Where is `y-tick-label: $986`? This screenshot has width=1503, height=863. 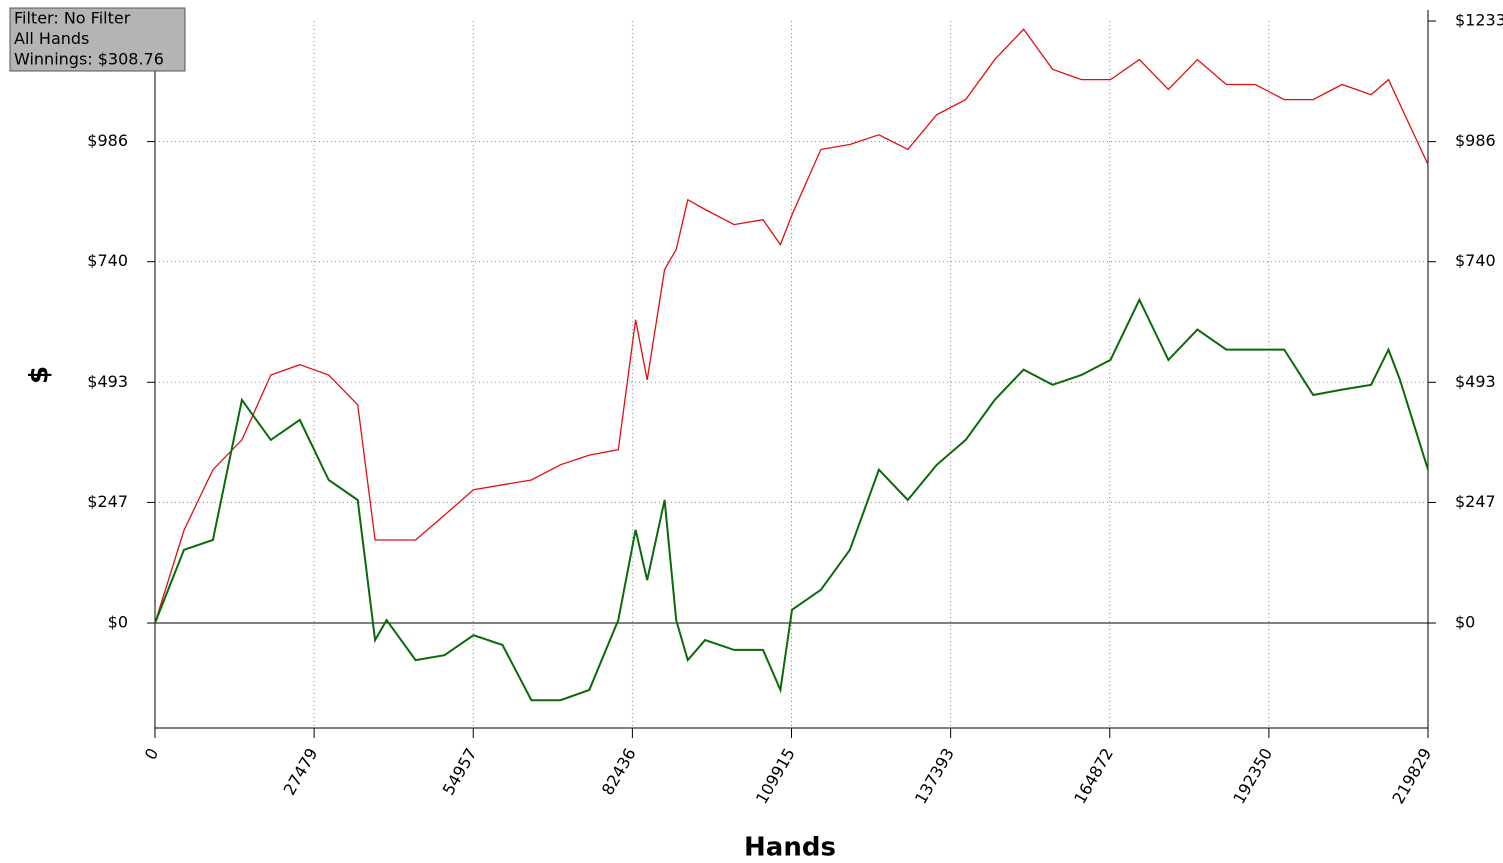
y-tick-label: $986 is located at coordinates (107, 140).